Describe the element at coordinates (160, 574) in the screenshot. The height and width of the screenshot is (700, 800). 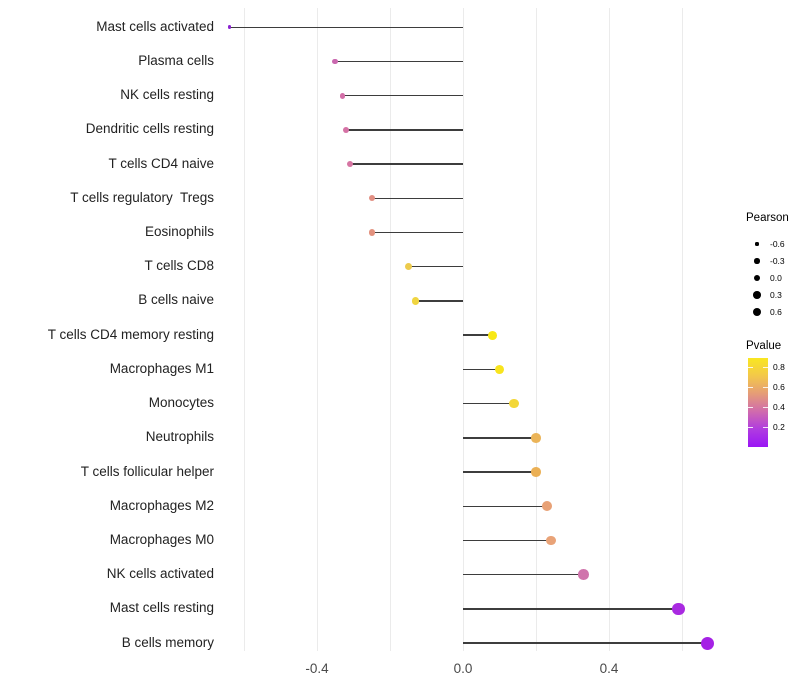
I see `y-axis-label: NK cells activated` at that location.